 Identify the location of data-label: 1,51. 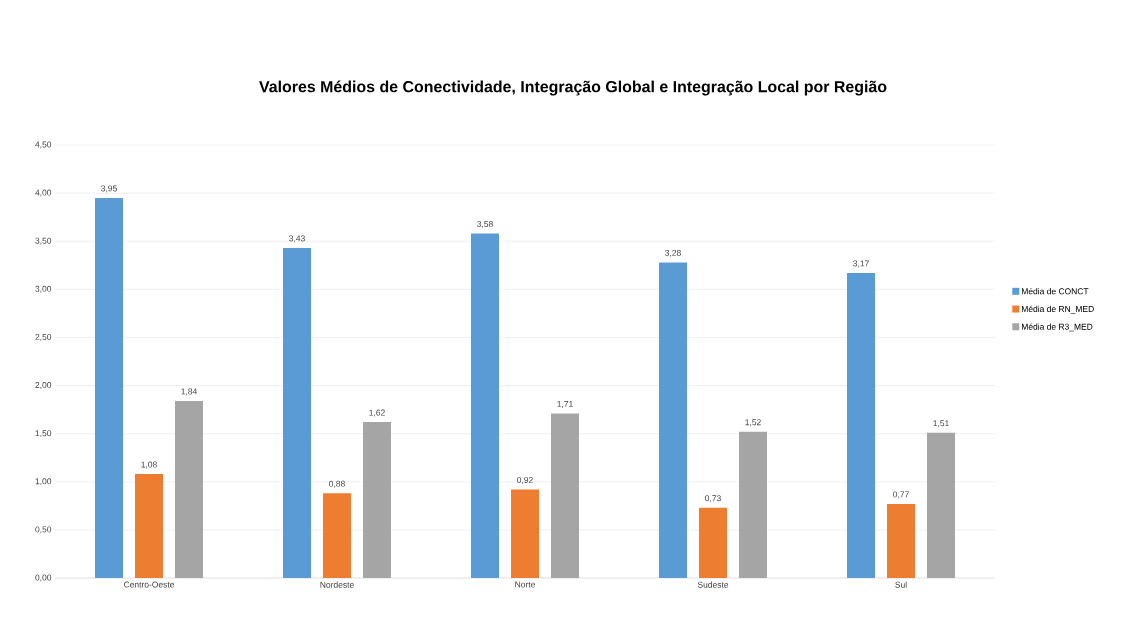
(941, 424).